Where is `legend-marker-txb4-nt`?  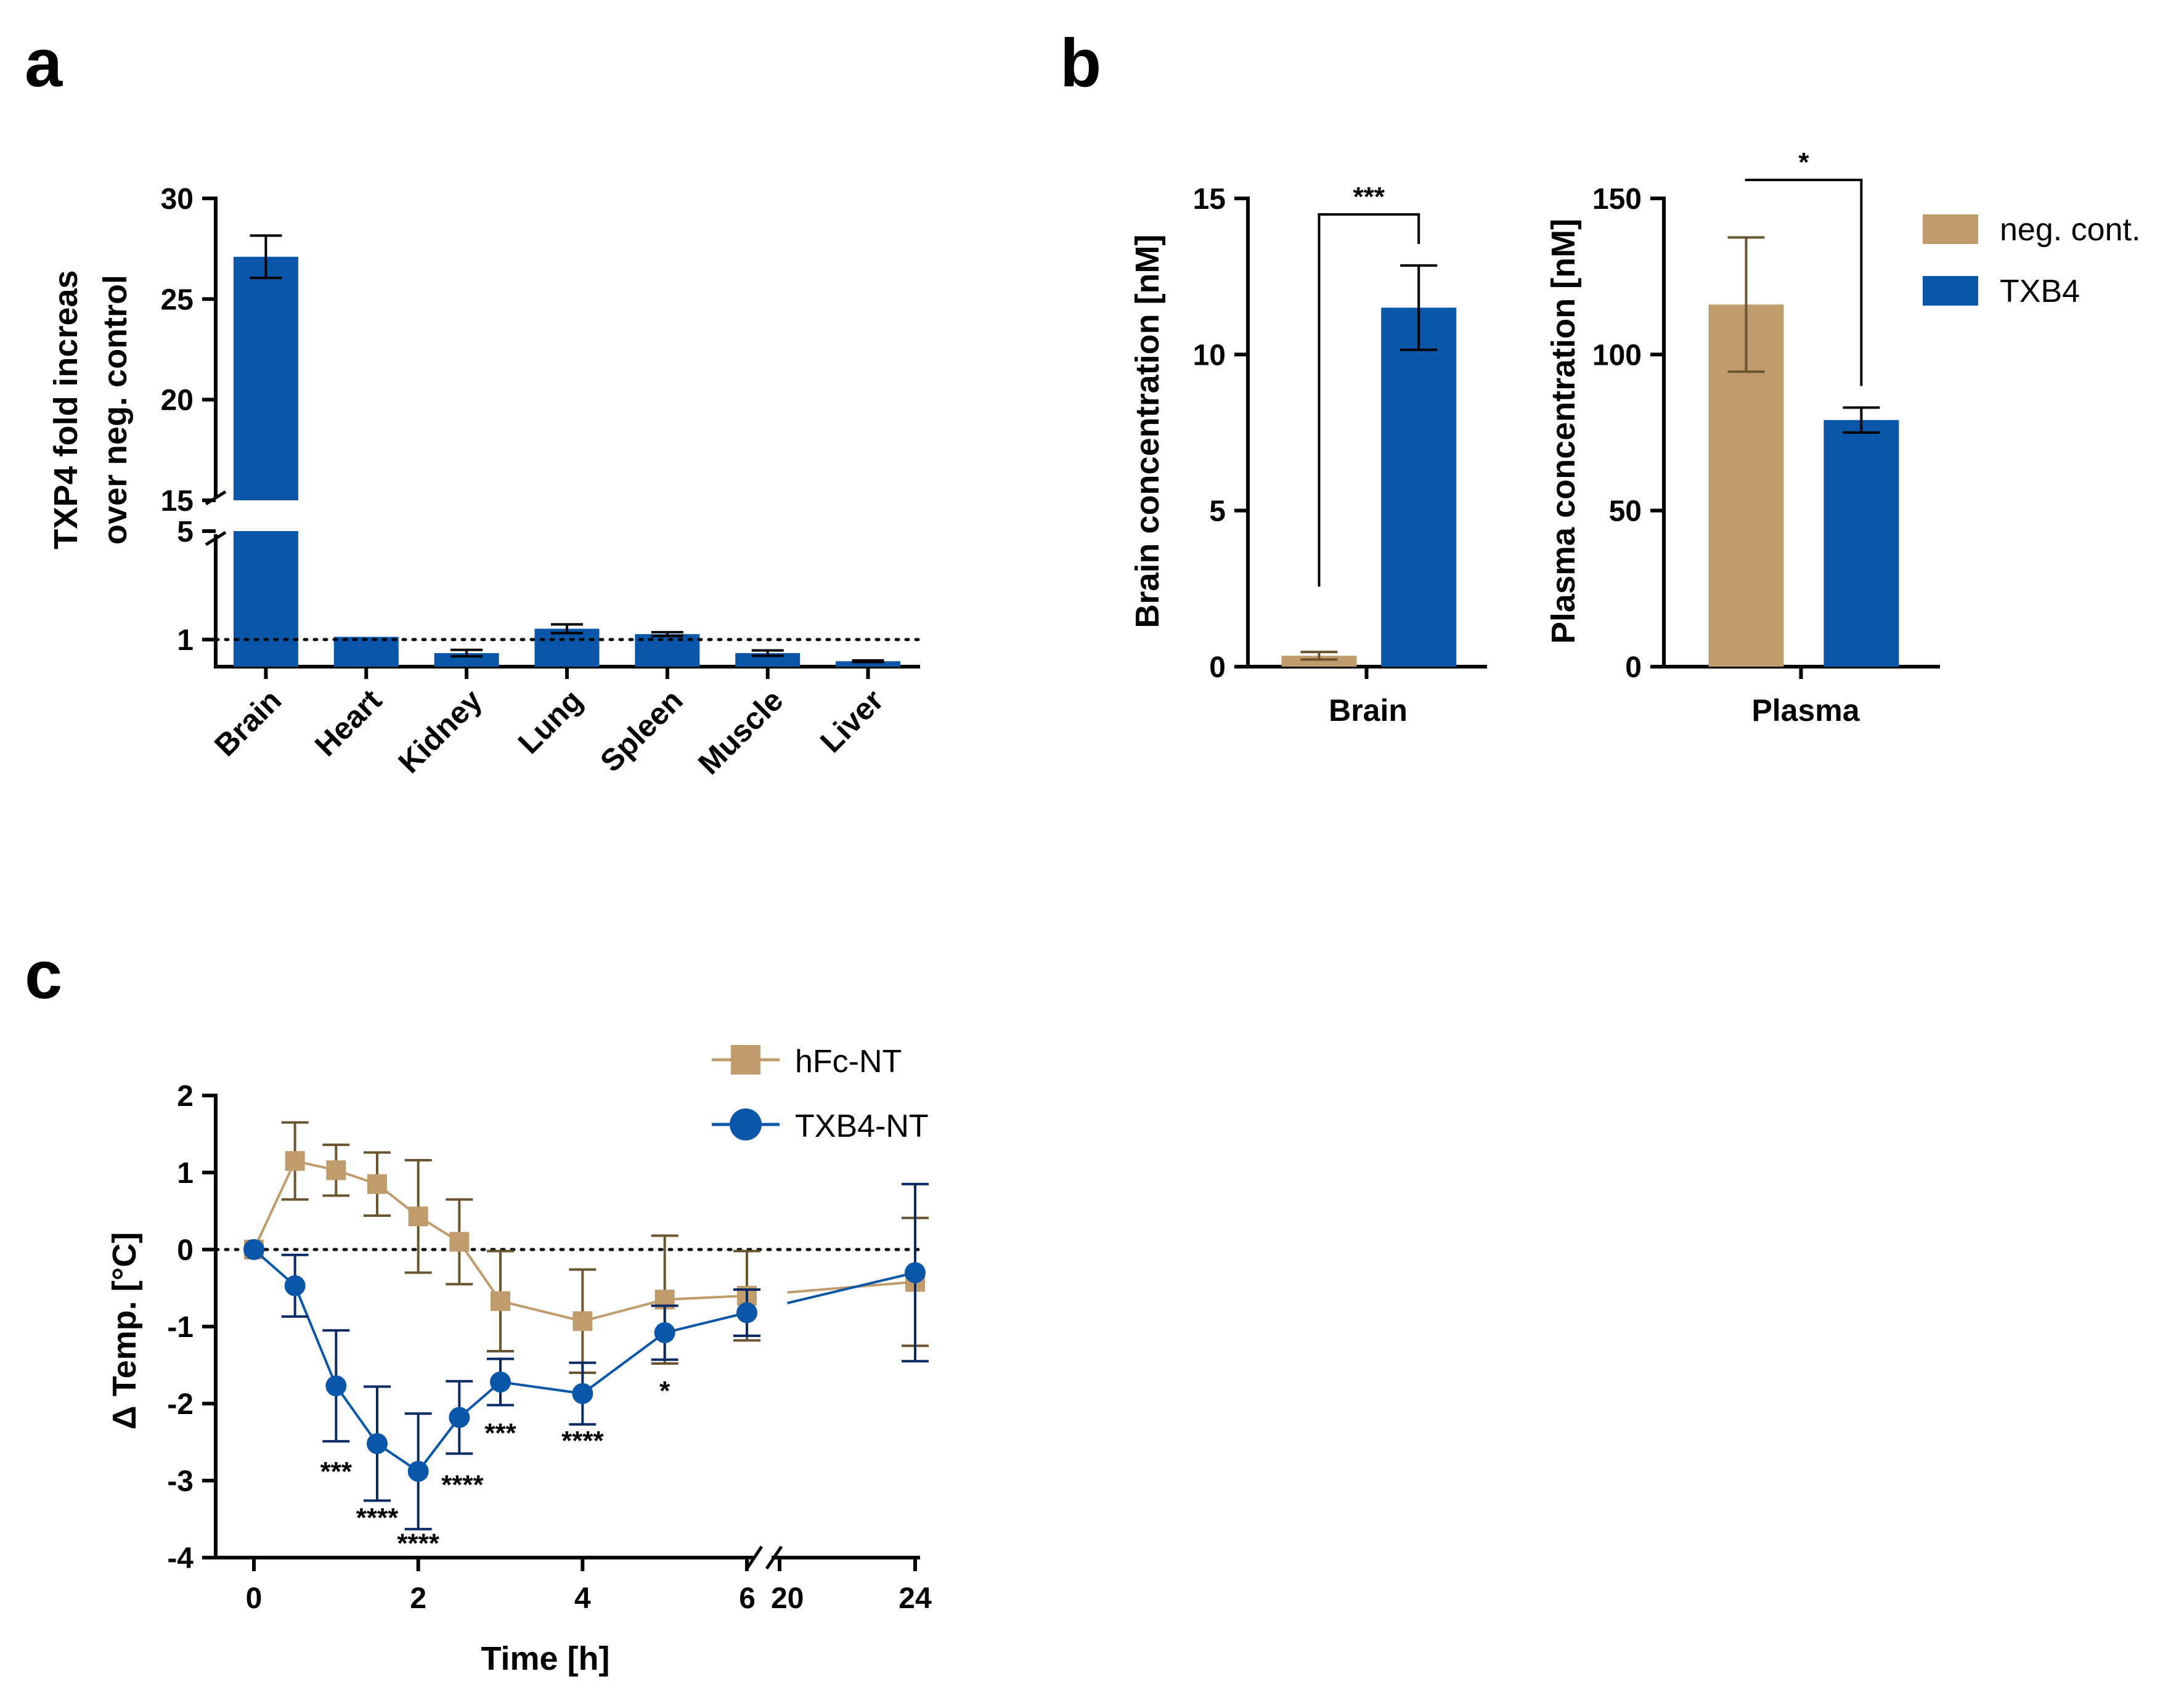 legend-marker-txb4-nt is located at coordinates (746, 1124).